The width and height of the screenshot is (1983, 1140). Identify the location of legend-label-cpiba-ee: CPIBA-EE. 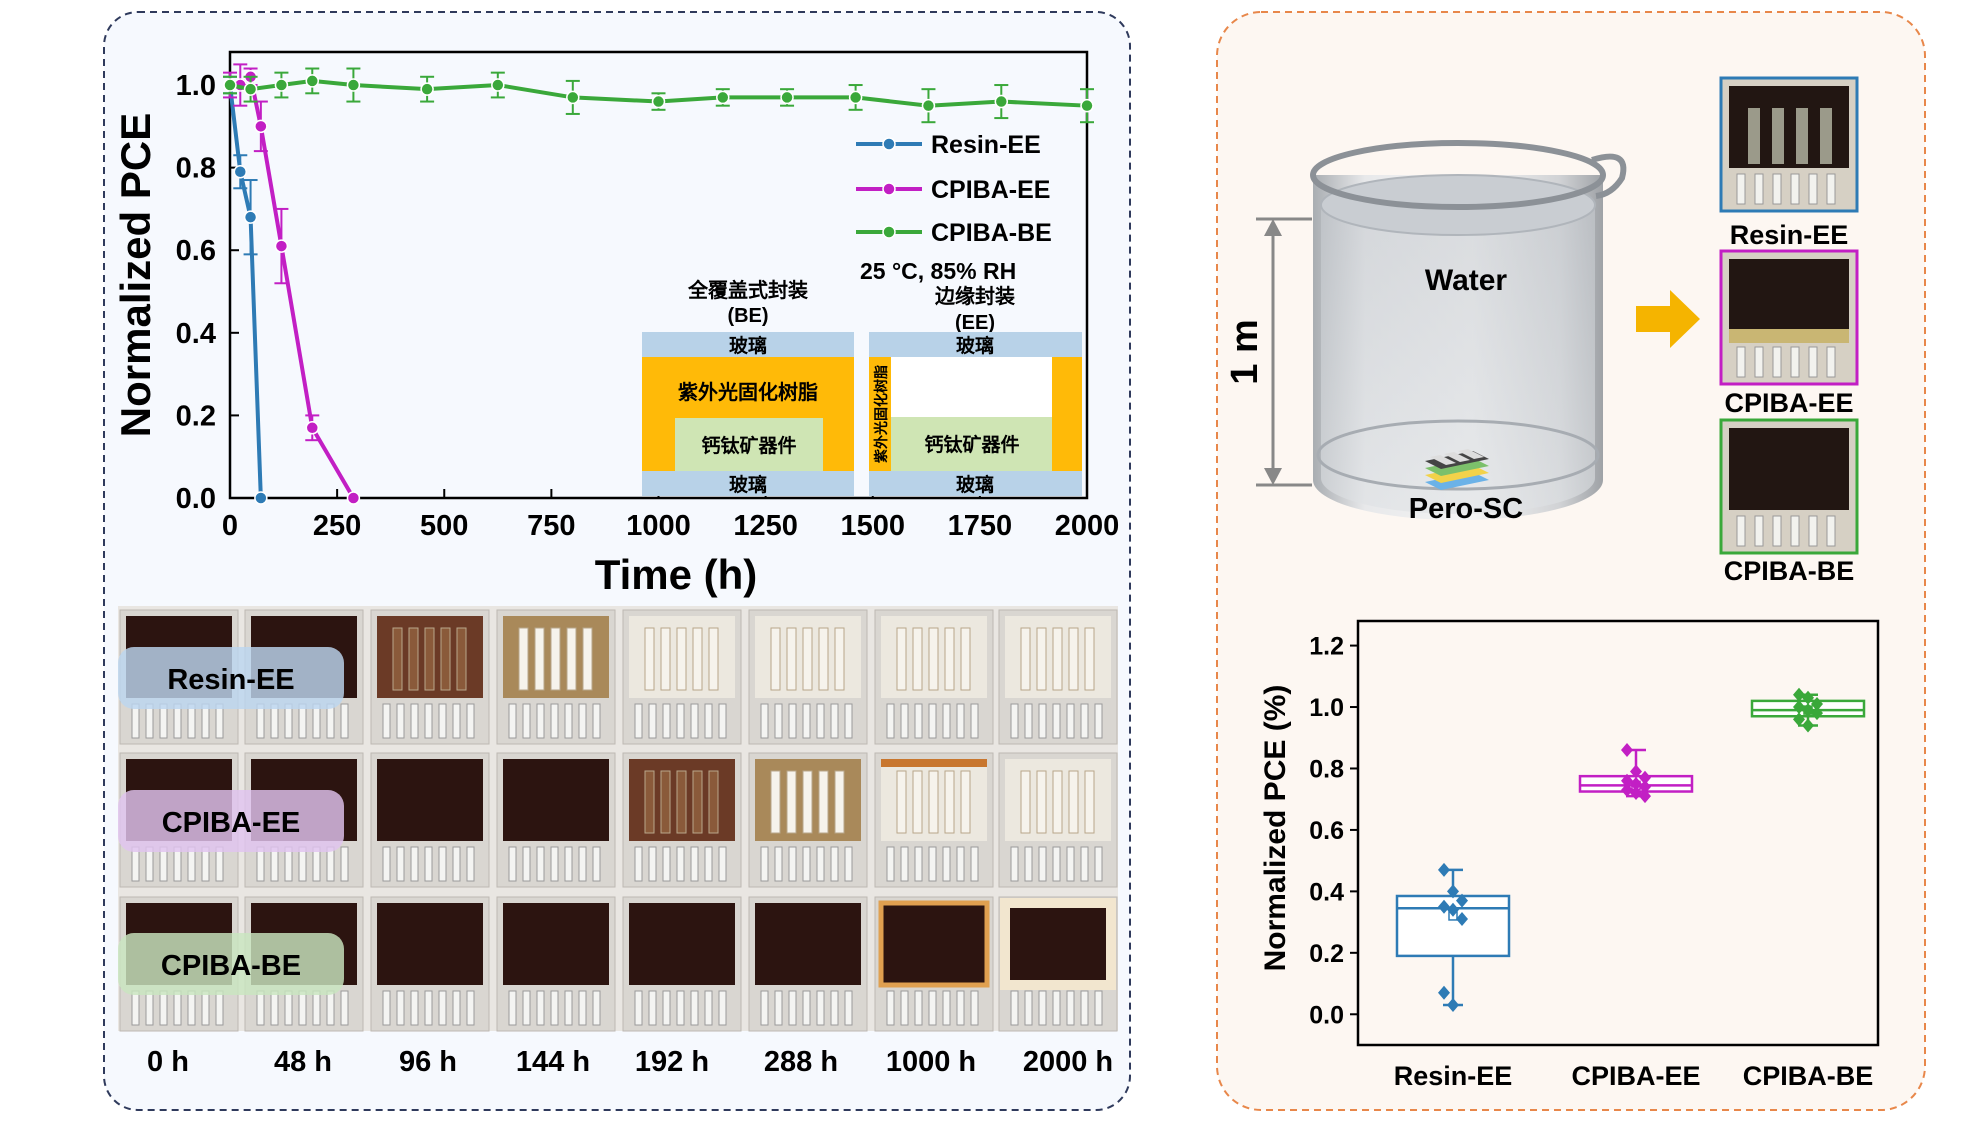
(990, 190).